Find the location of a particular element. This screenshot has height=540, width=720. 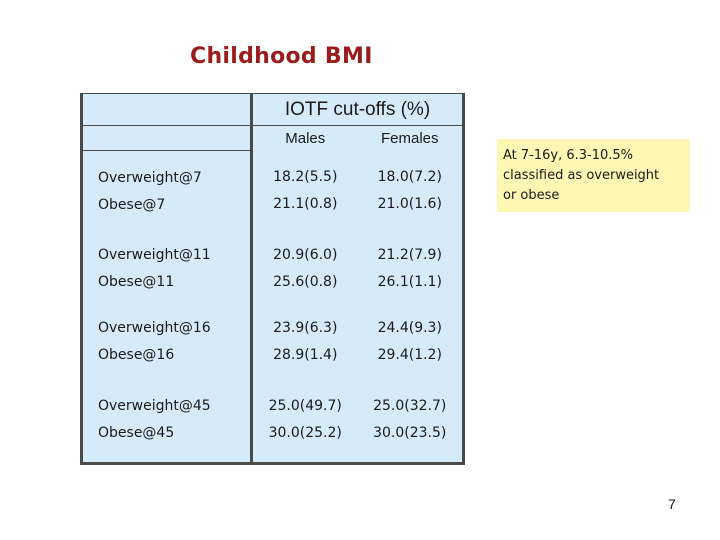

row-label: Overweight@16 is located at coordinates (154, 327).